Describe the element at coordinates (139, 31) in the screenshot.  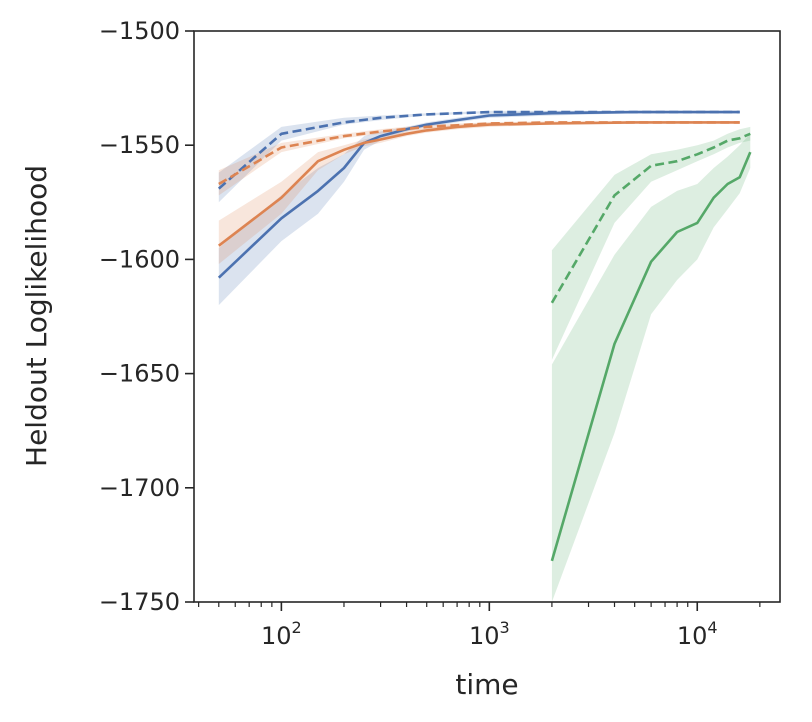
I see `y-tick-label: −1500` at that location.